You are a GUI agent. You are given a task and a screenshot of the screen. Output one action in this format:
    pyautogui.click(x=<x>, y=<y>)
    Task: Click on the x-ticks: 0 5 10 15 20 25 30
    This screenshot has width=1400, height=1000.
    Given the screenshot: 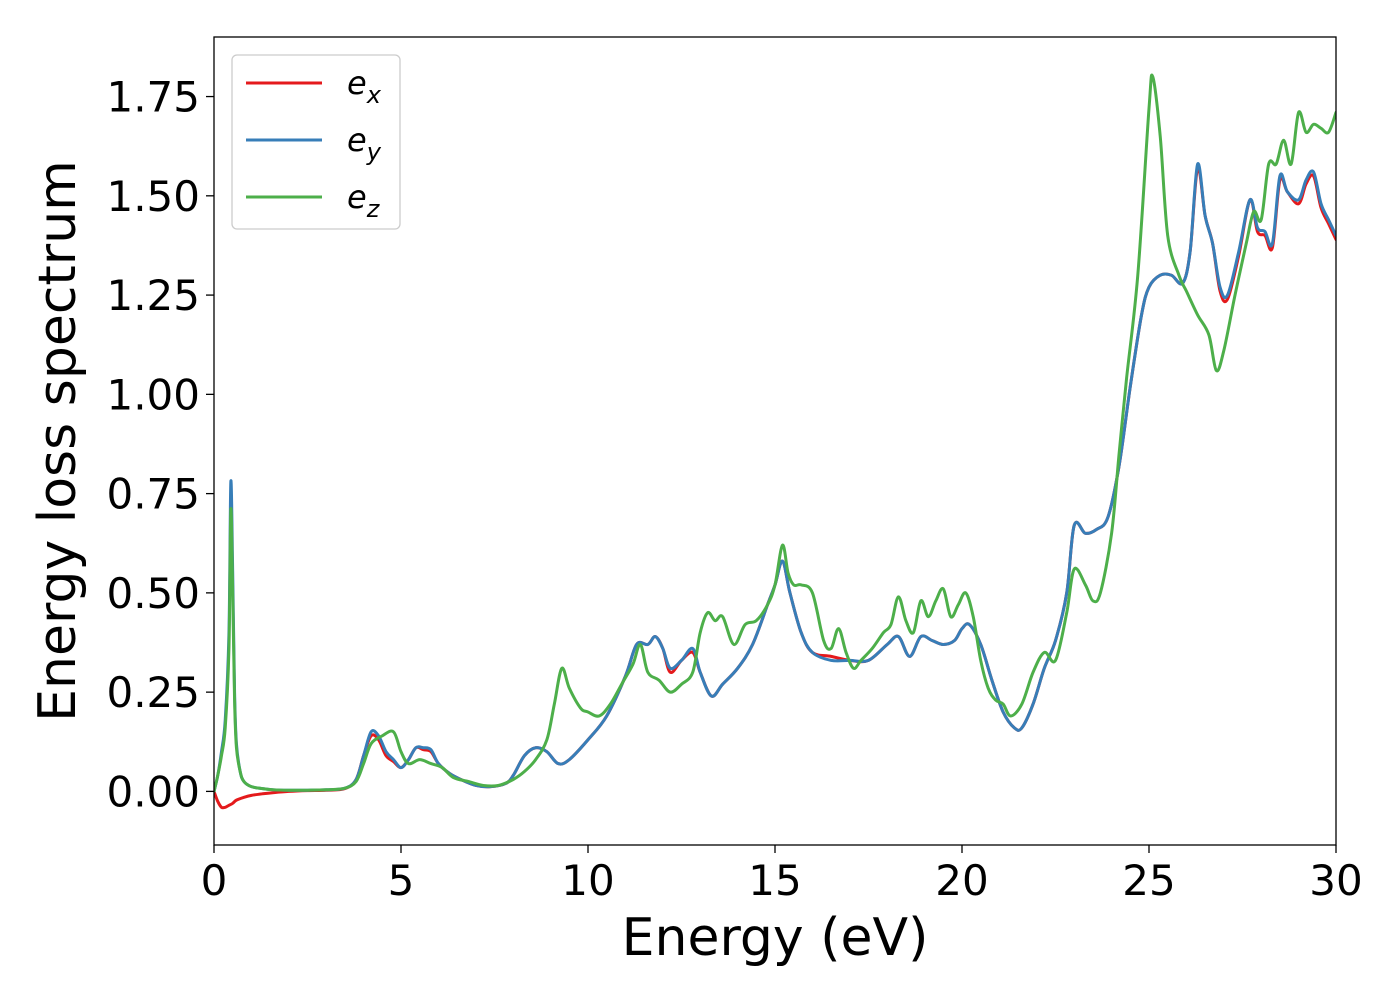 What is the action you would take?
    pyautogui.click(x=782, y=875)
    